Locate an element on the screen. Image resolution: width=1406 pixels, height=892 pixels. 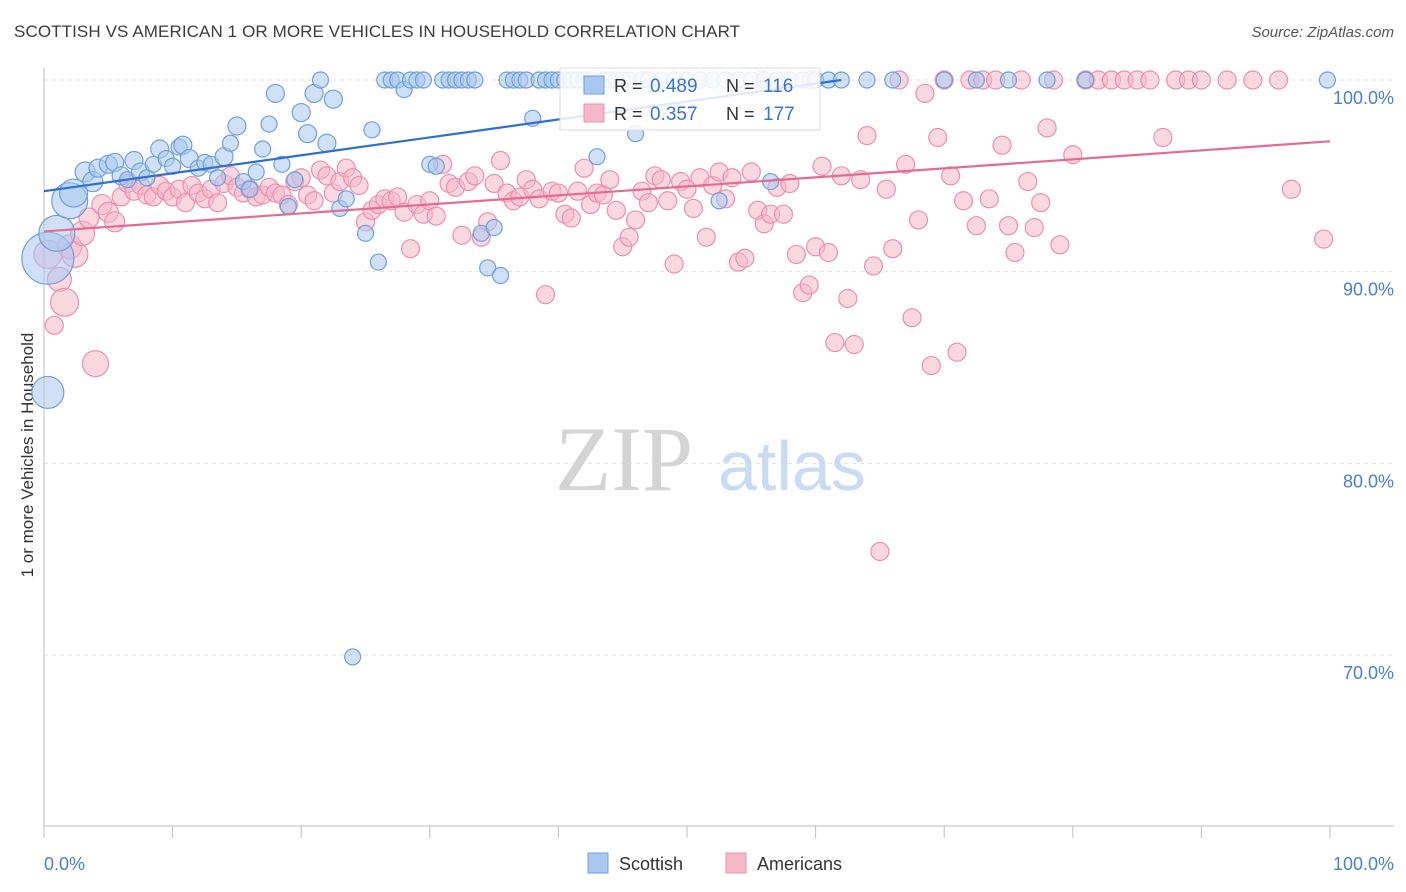
legend-label-americans: Americans is located at coordinates (799, 864).